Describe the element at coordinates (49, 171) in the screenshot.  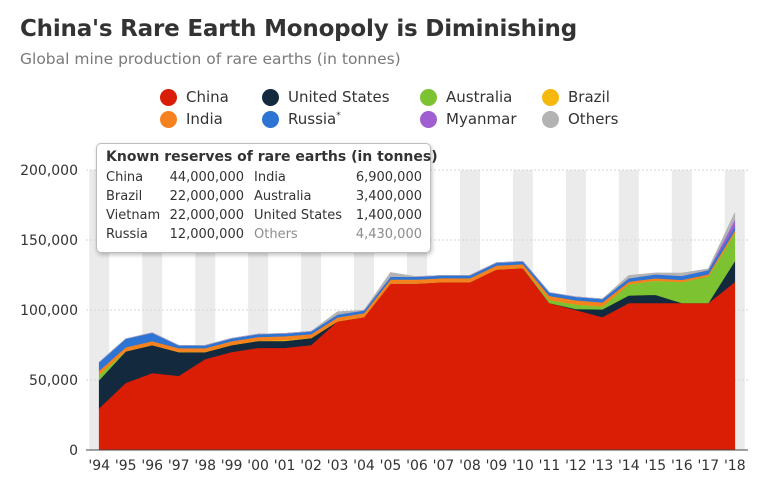
I see `y-tick-label: 200,000` at that location.